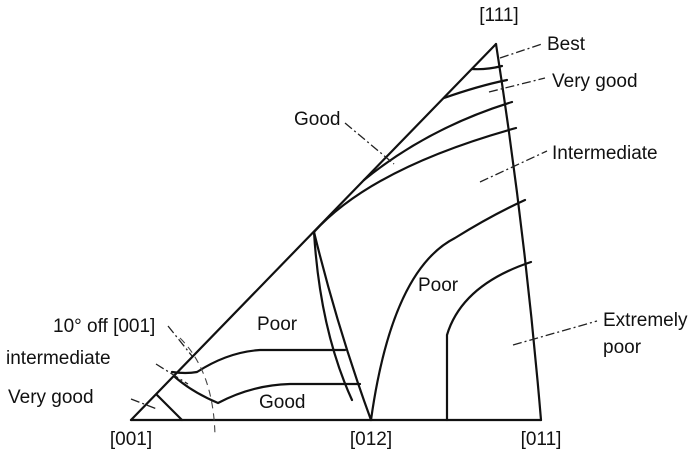  Describe the element at coordinates (645, 320) in the screenshot. I see `label-extremely-poor-line1: Extremely` at that location.